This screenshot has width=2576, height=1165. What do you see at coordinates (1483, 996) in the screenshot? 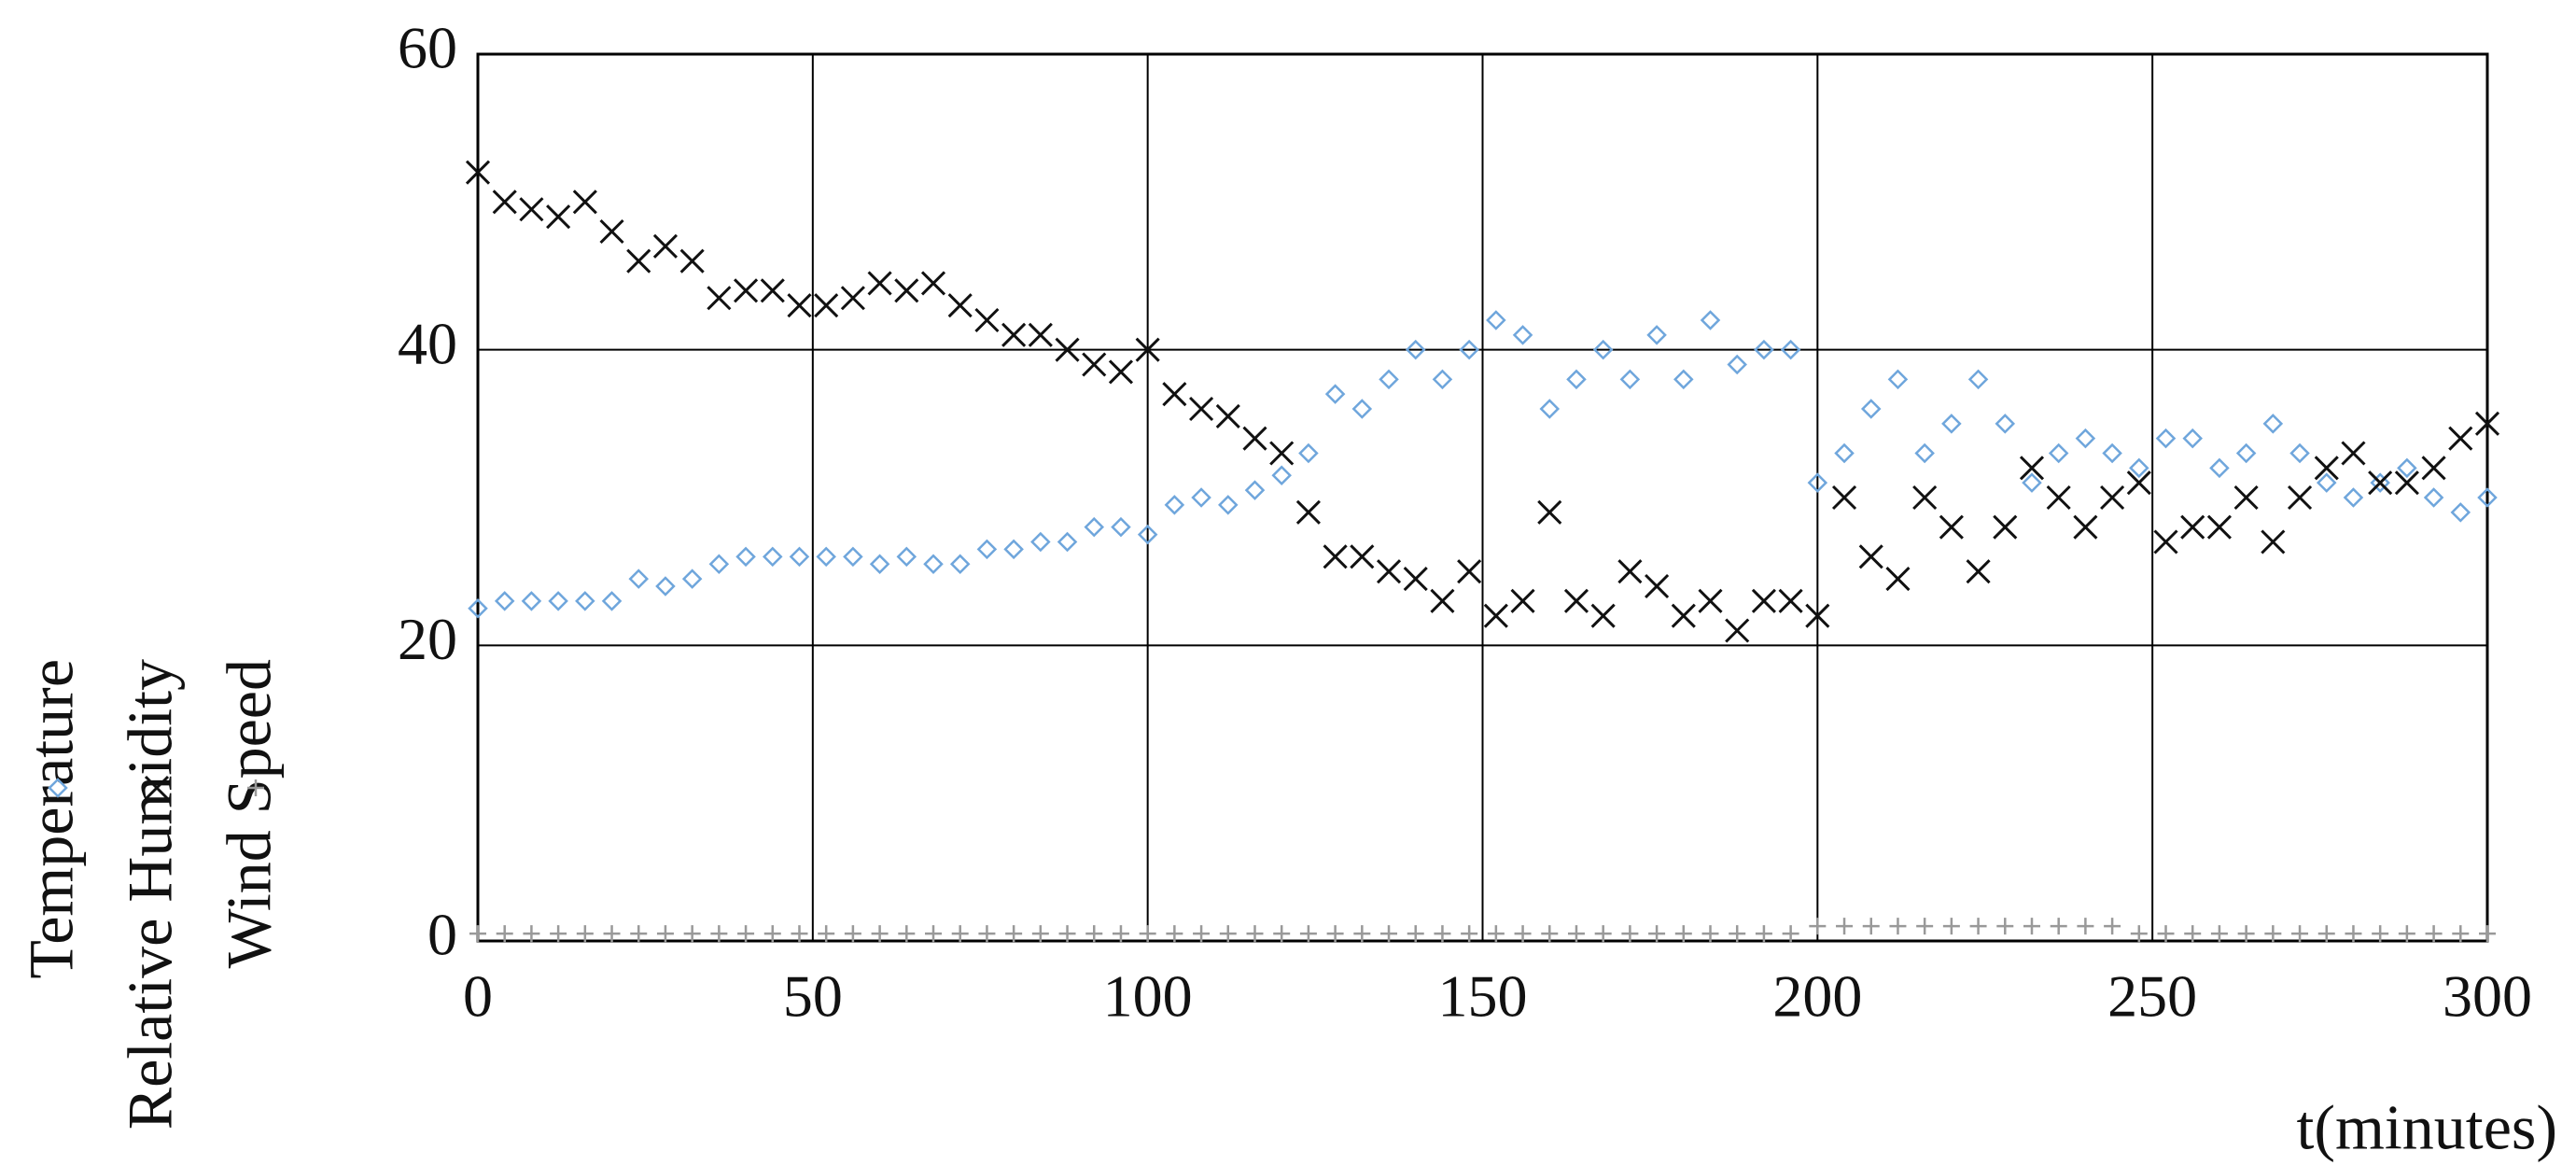
I see `x-tick-label: 150` at bounding box center [1483, 996].